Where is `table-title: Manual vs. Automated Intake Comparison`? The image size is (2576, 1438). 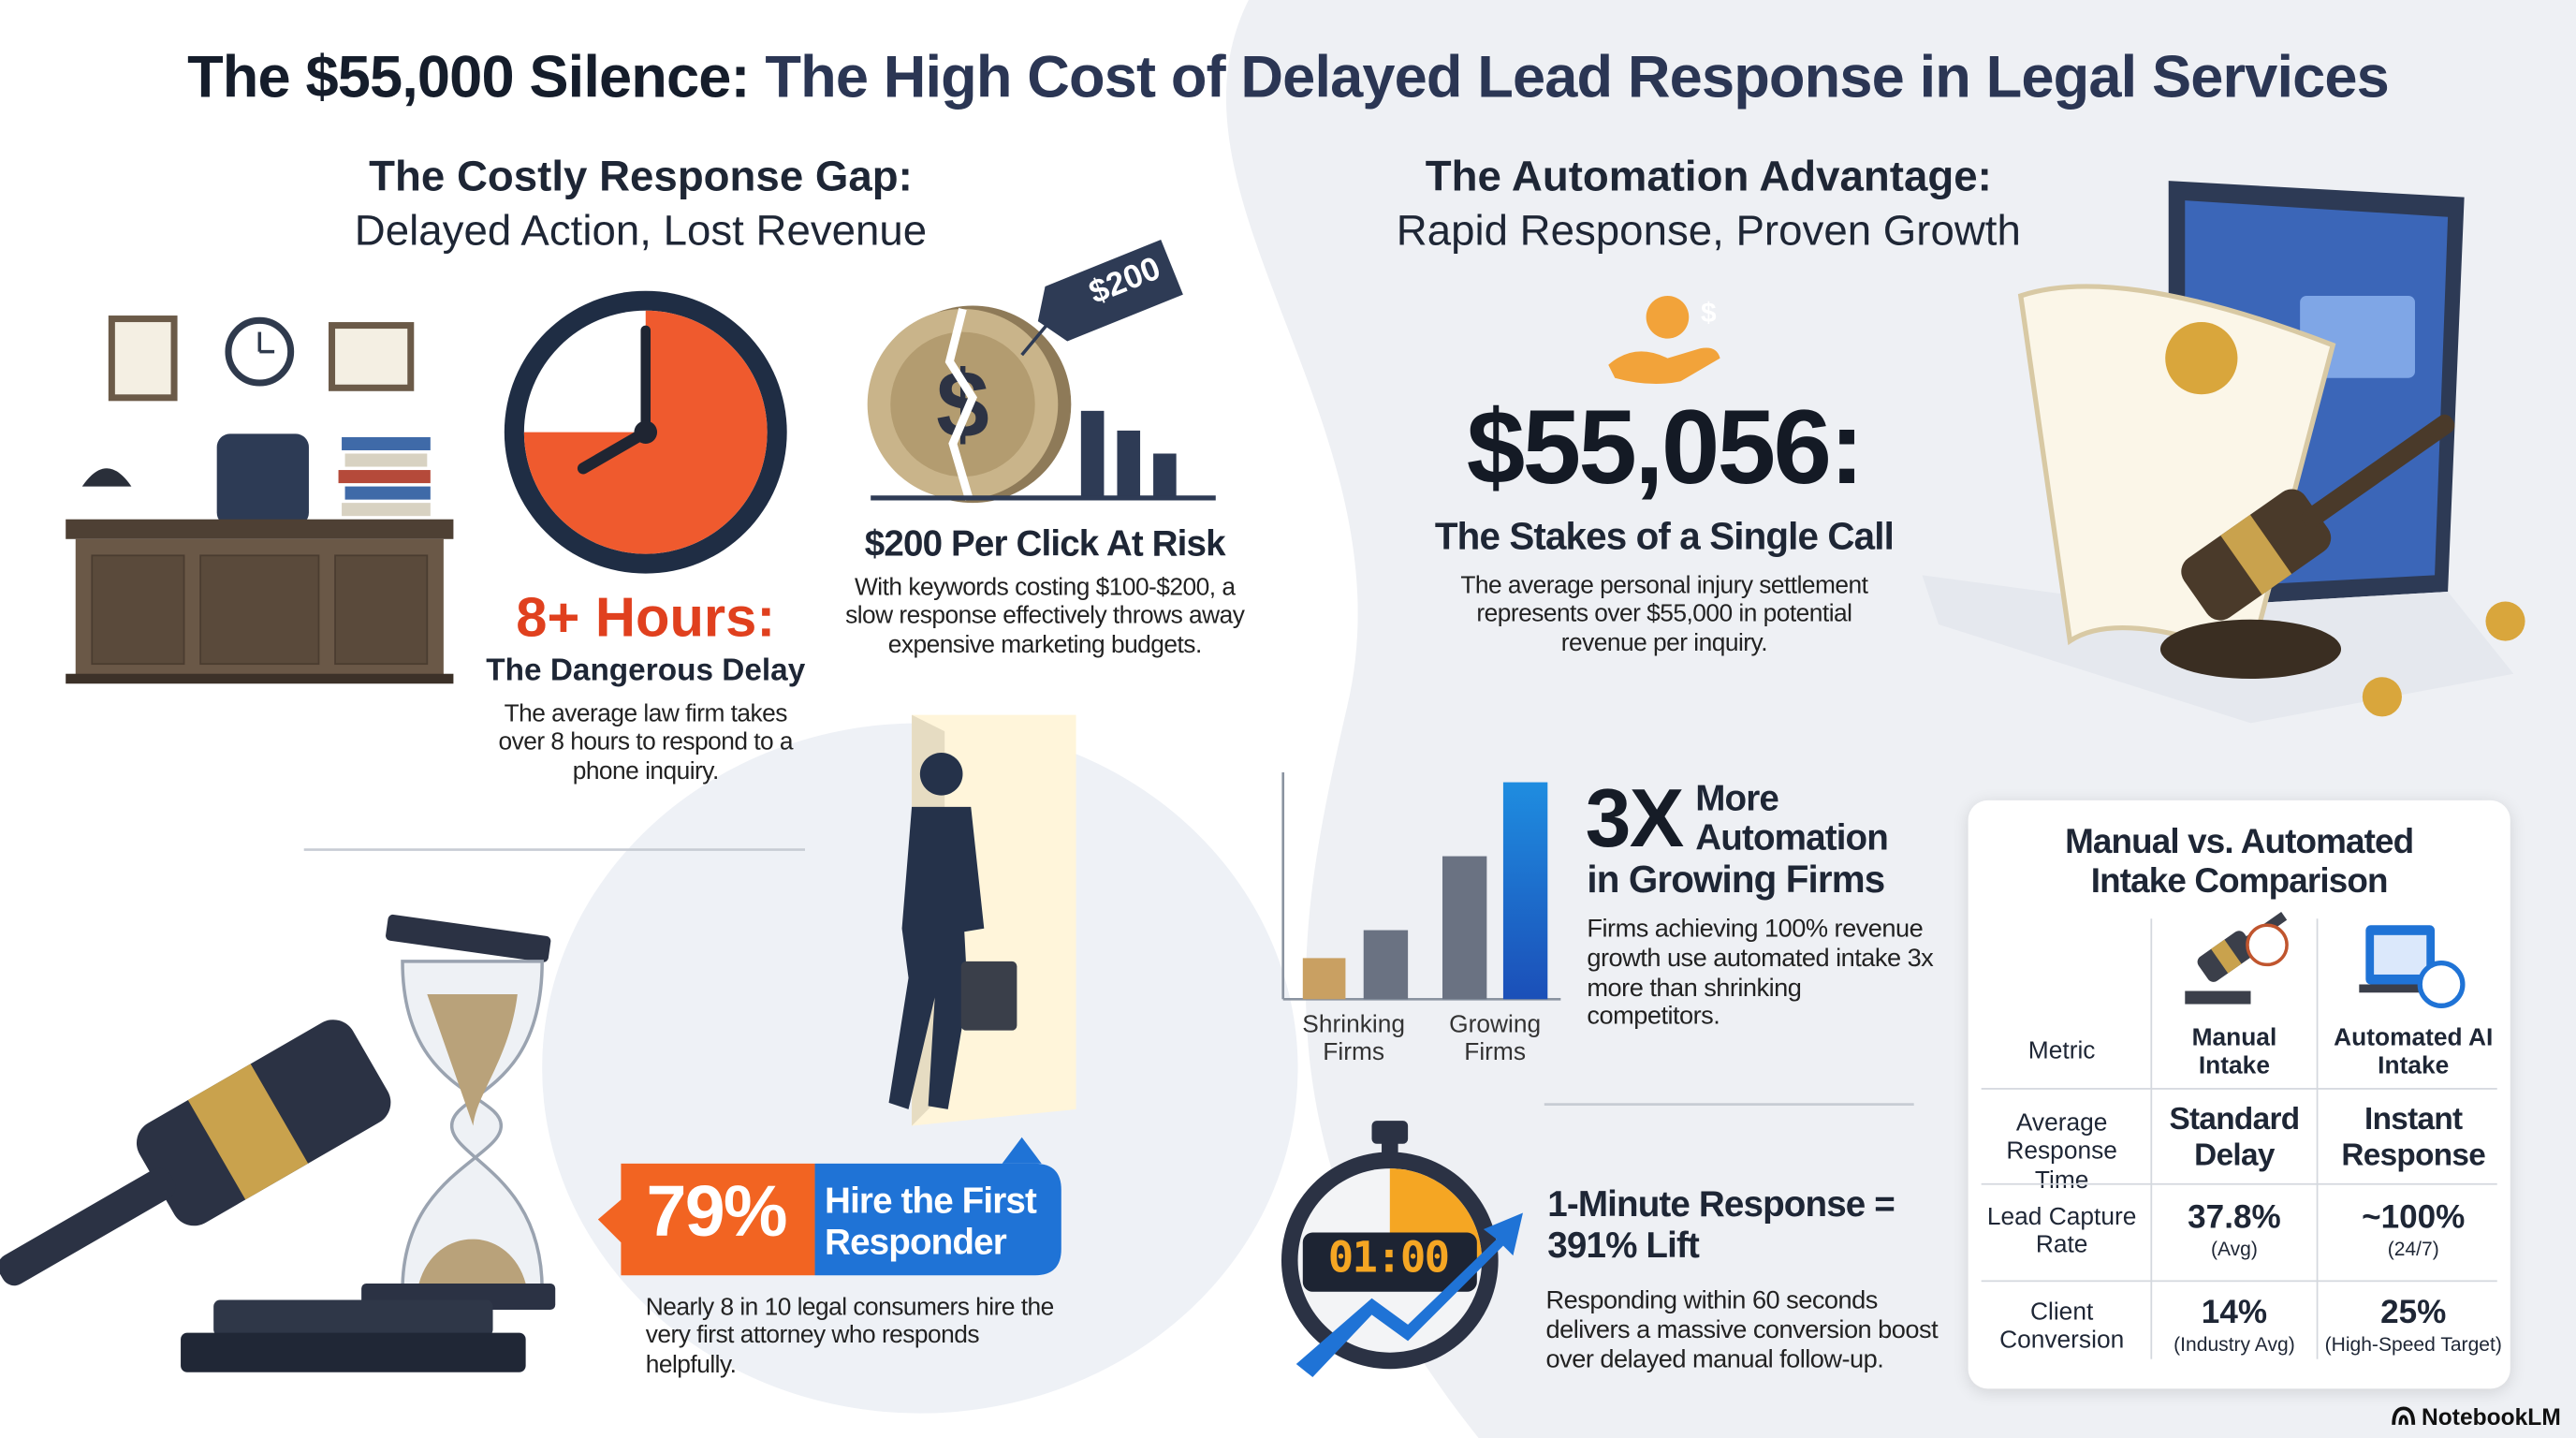 table-title: Manual vs. Automated Intake Comparison is located at coordinates (2239, 862).